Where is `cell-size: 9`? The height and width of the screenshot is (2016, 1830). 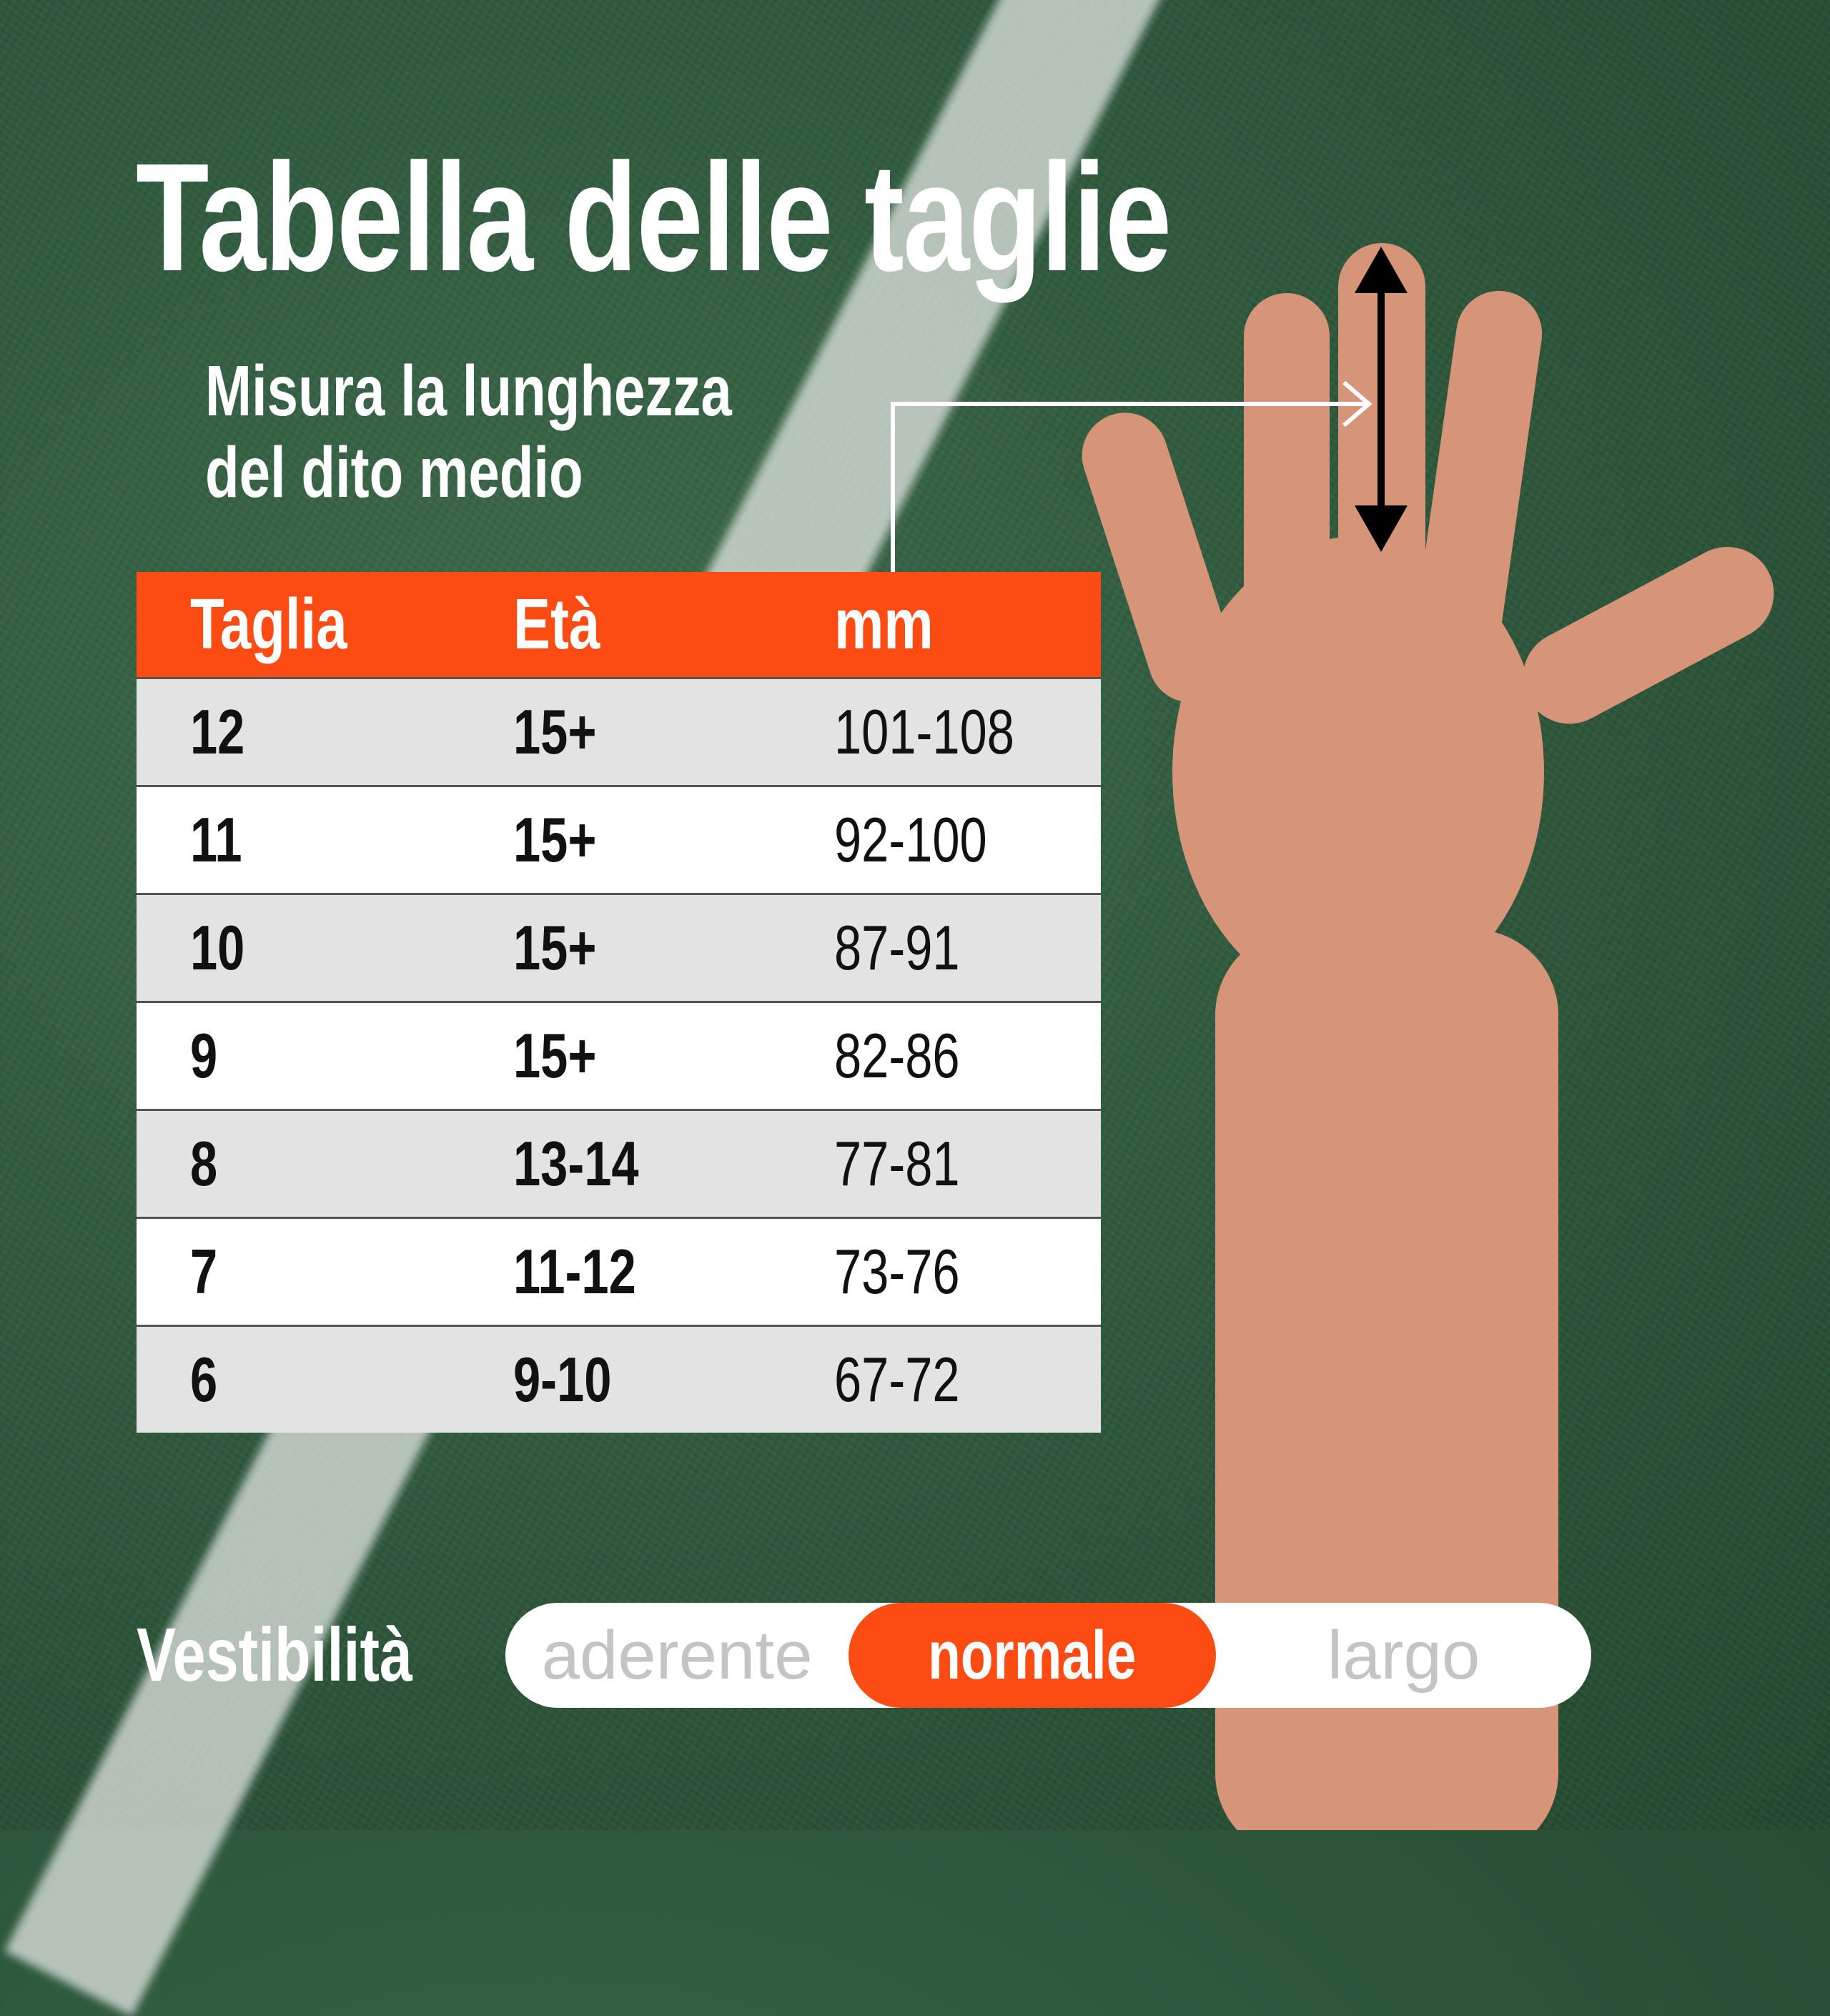
cell-size: 9 is located at coordinates (325, 1055).